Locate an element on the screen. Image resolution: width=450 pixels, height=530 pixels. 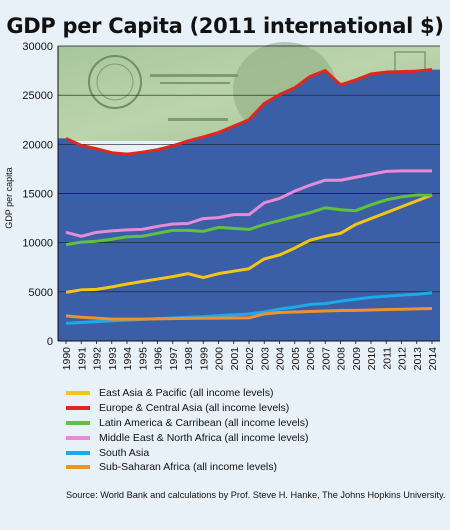
legend-item: Sub-Saharan Africa (all income levels) is located at coordinates (187, 467).